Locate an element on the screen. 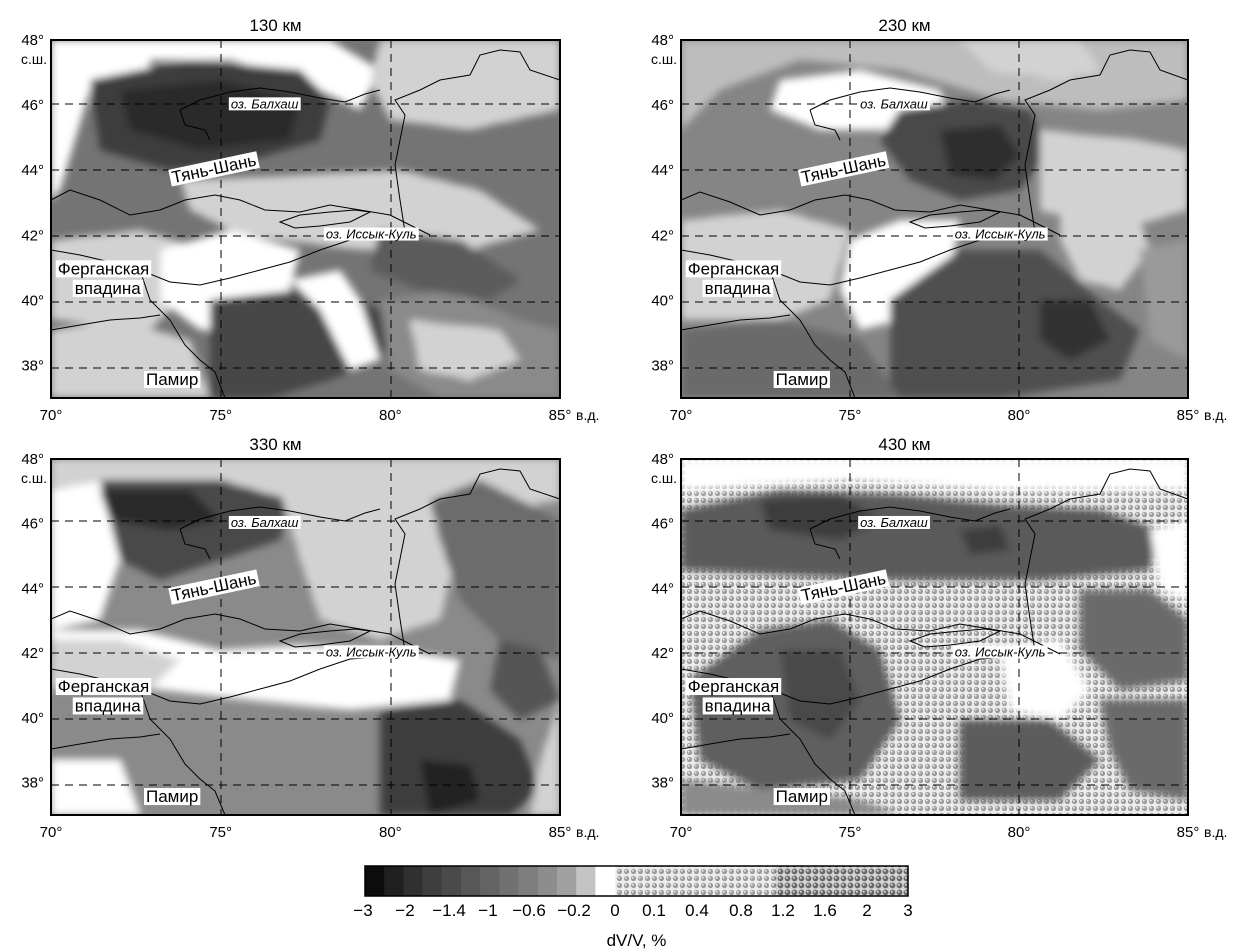 This screenshot has width=1246, height=950. label-issykkul-p230-group: оз. Иссык-Куль is located at coordinates (1000, 234).